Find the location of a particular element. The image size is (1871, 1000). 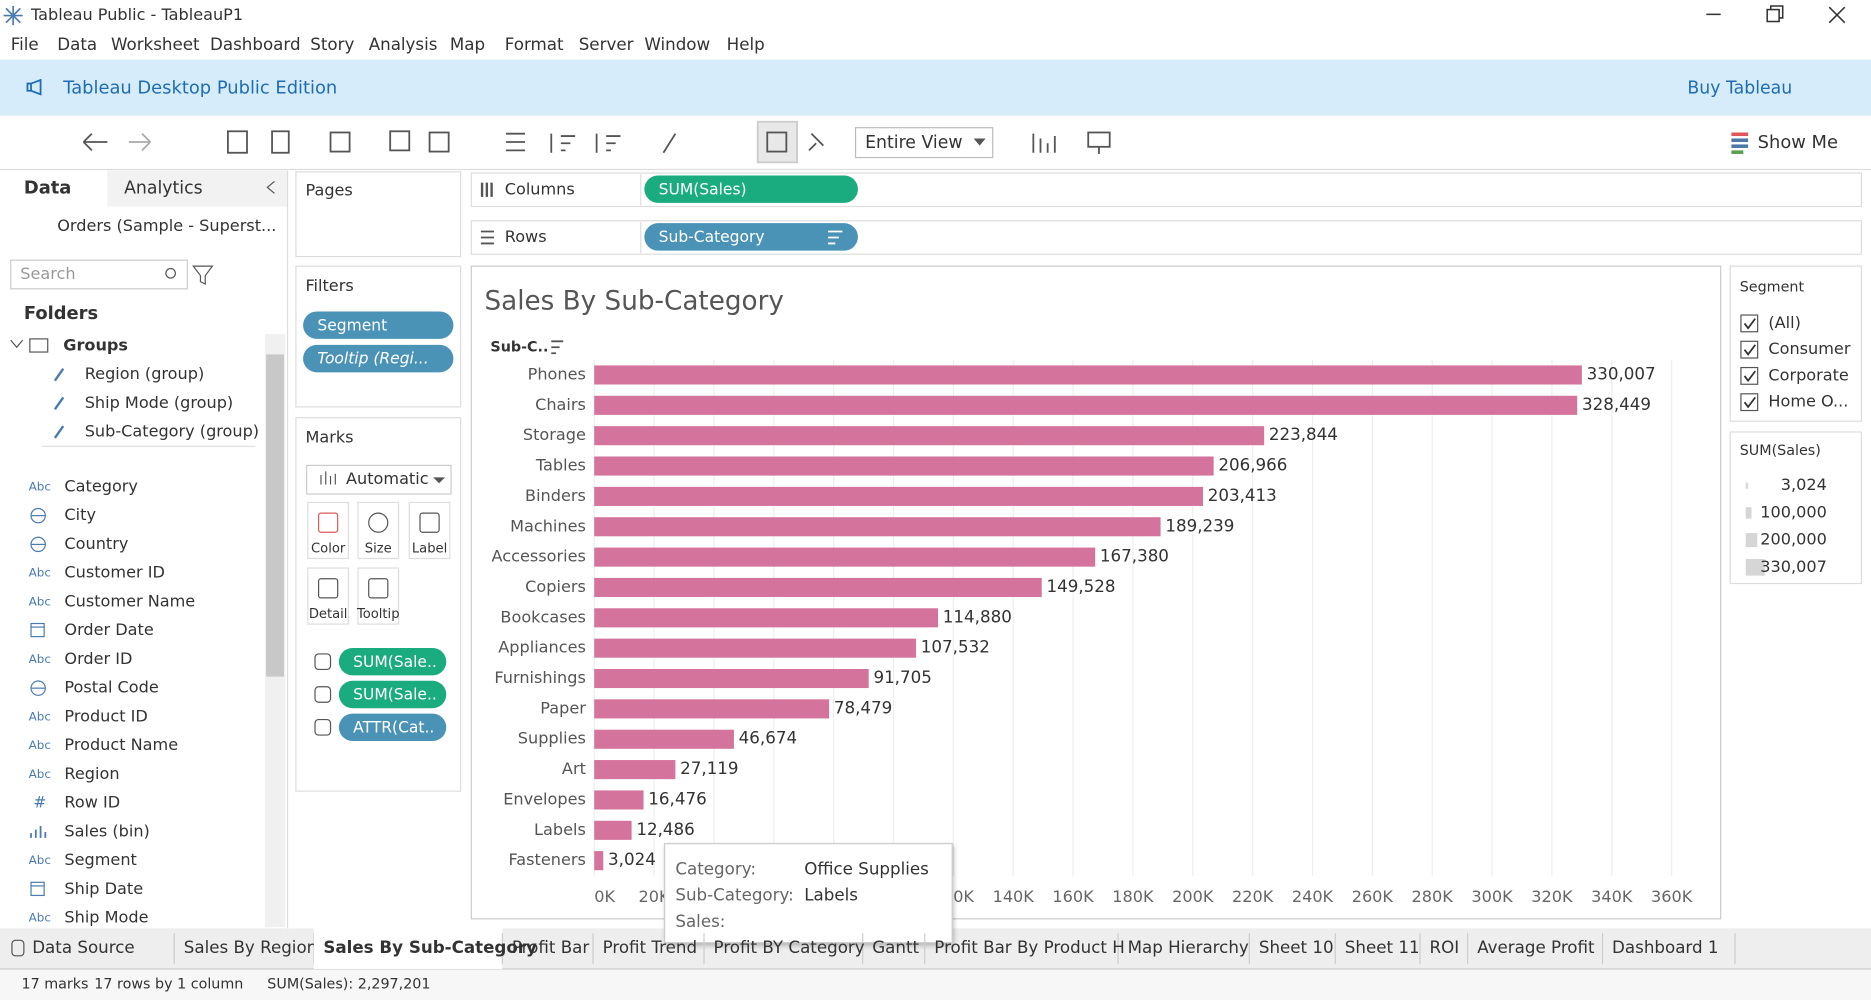

sort-icon is located at coordinates (557, 347).